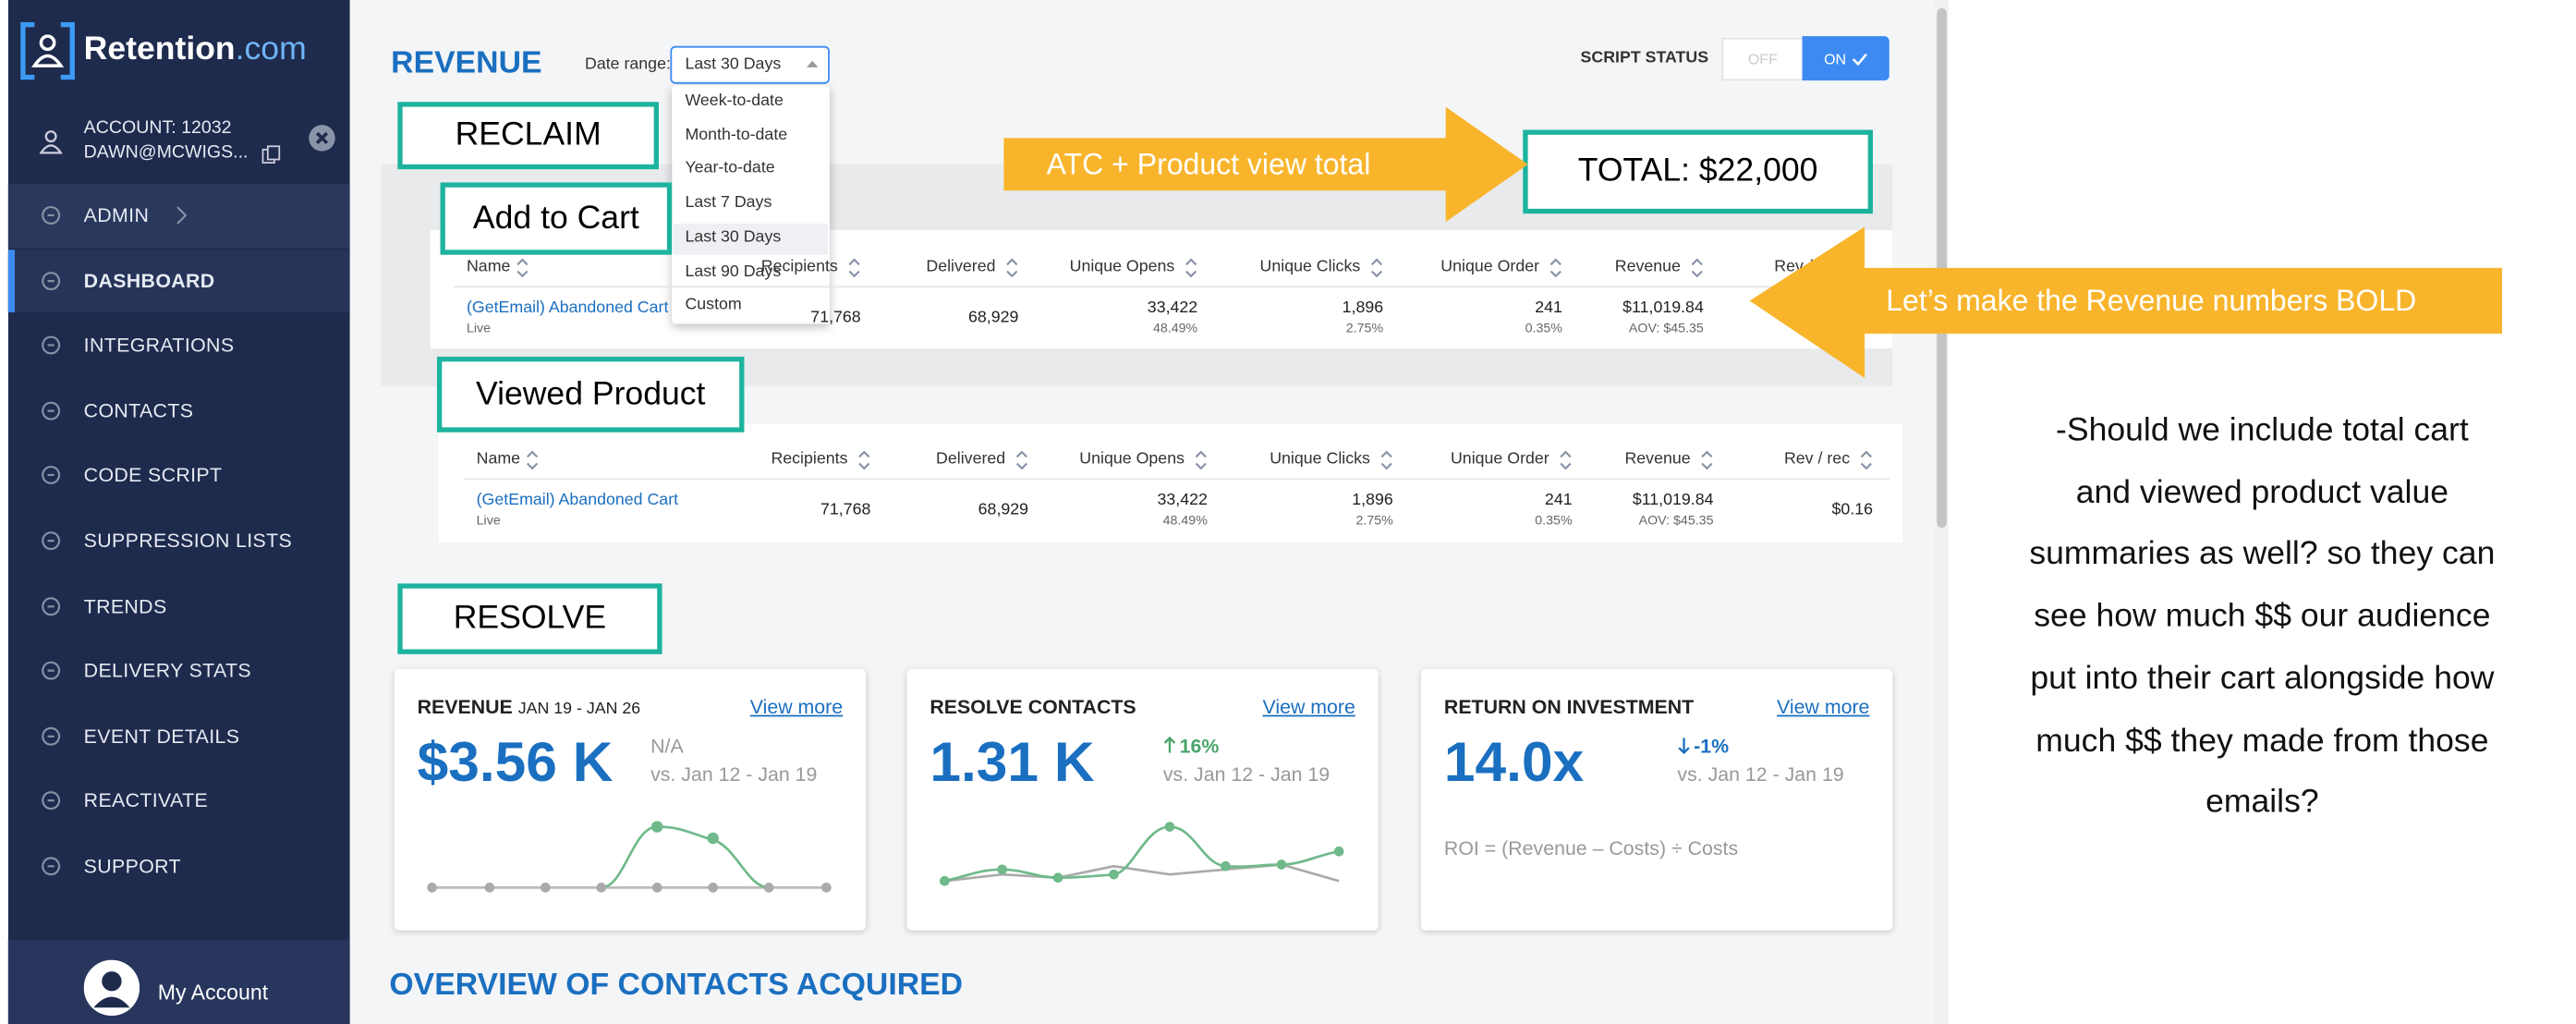 Image resolution: width=2576 pixels, height=1024 pixels. Describe the element at coordinates (167, 671) in the screenshot. I see `nav-item: DELIVERY STATS` at that location.